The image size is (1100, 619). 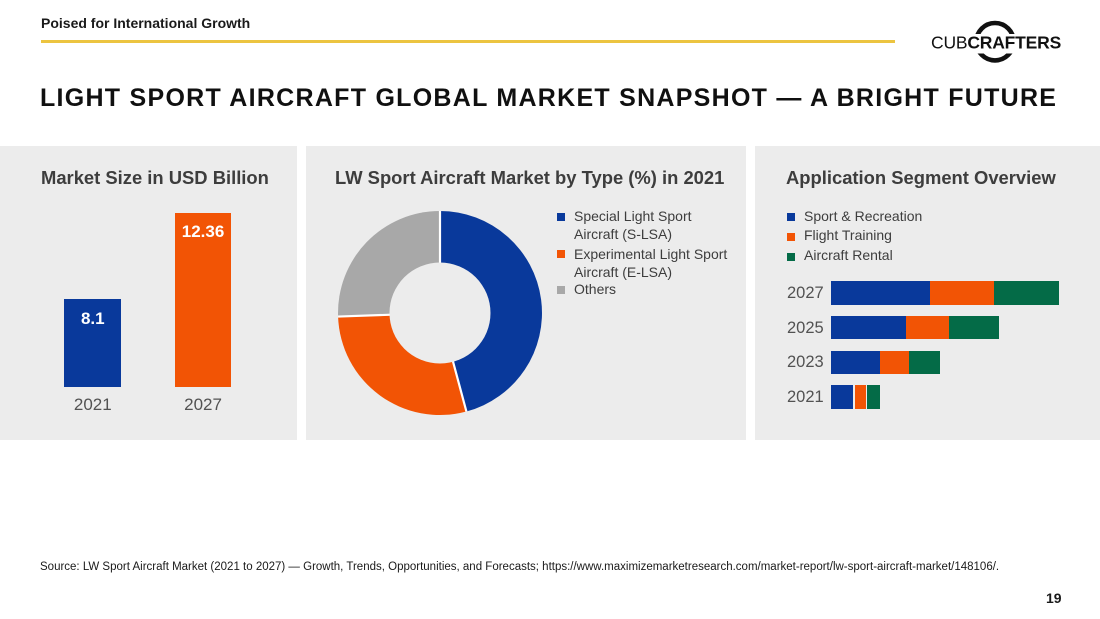 I want to click on svg-text: CUBCRAFTERS, so click(x=996, y=43).